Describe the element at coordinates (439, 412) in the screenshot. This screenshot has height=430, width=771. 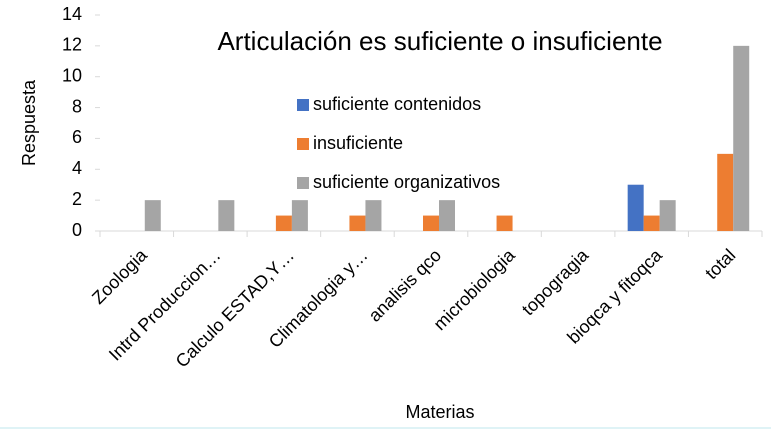
I see `x-axis-label: Materias` at that location.